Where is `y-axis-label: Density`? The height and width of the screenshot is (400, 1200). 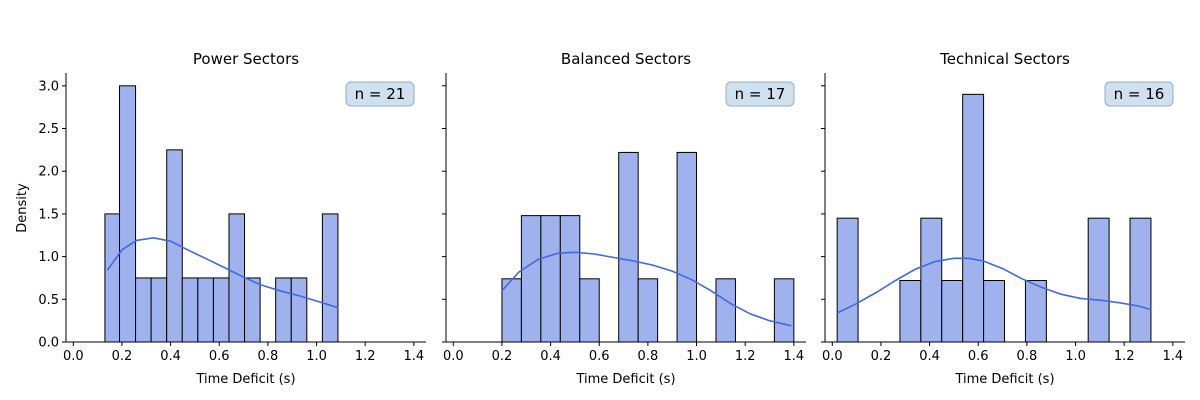 y-axis-label: Density is located at coordinates (22, 208).